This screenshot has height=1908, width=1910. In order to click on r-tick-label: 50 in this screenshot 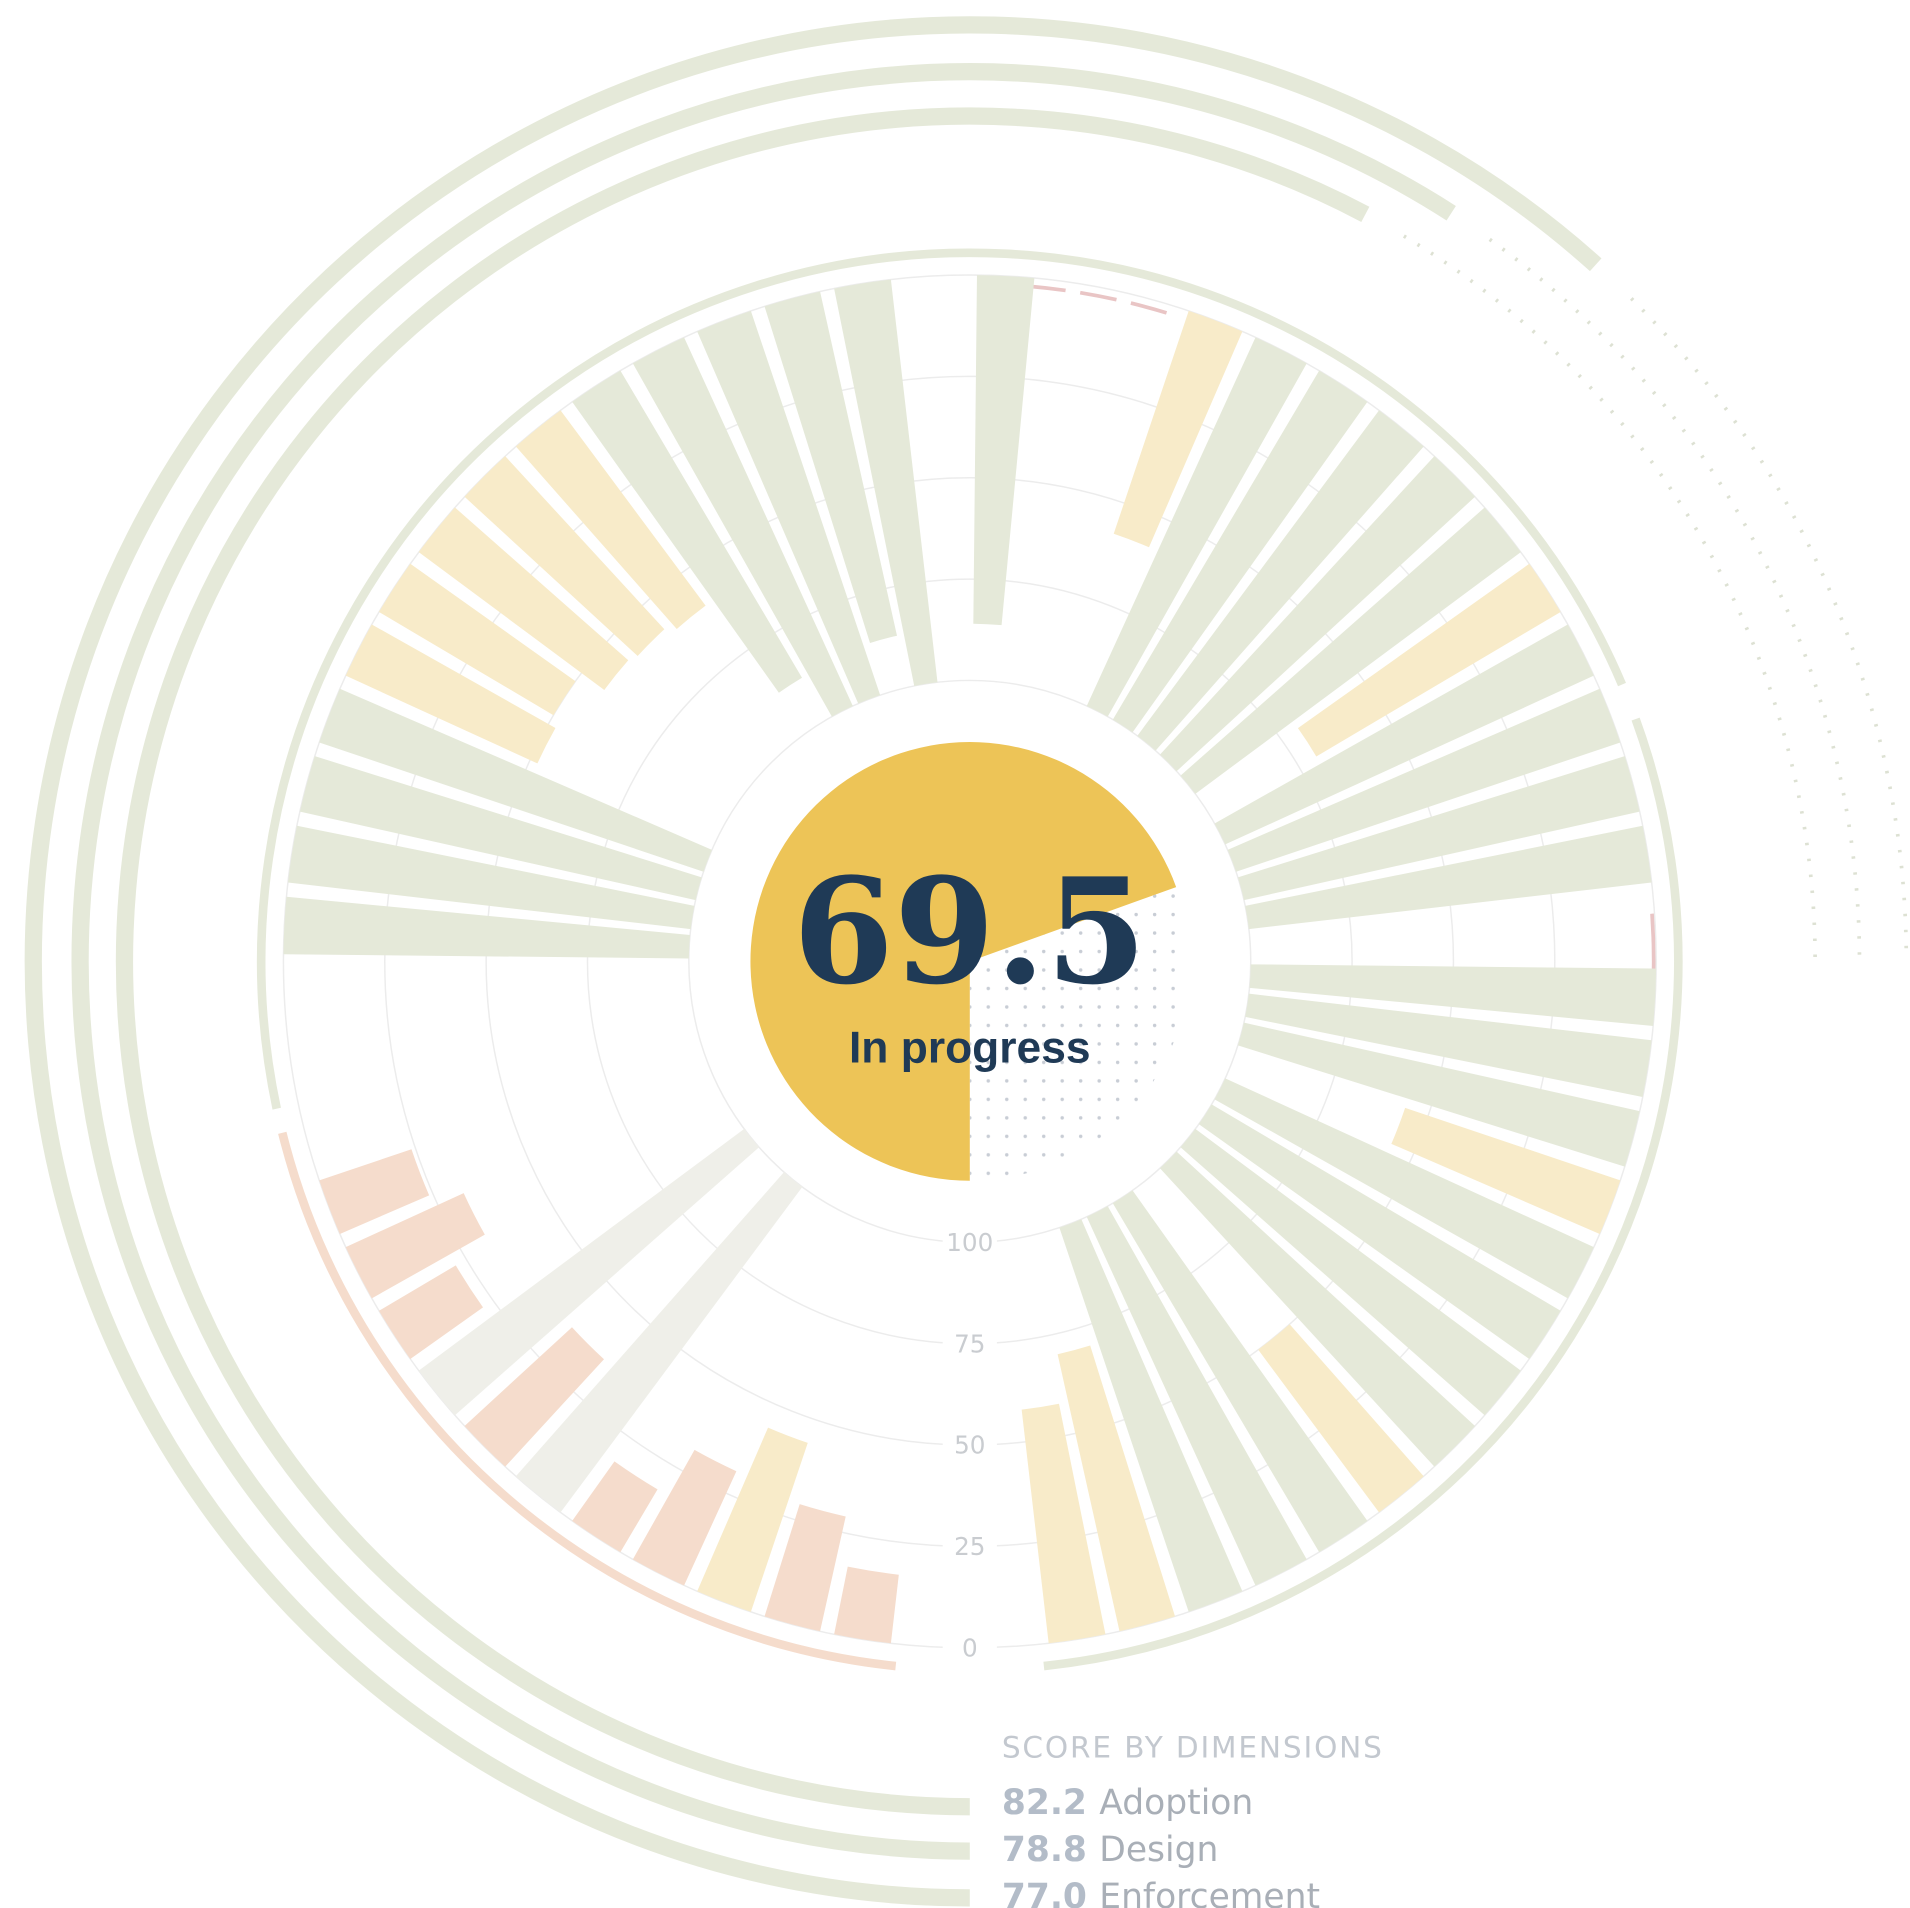, I will do `click(969, 1445)`.